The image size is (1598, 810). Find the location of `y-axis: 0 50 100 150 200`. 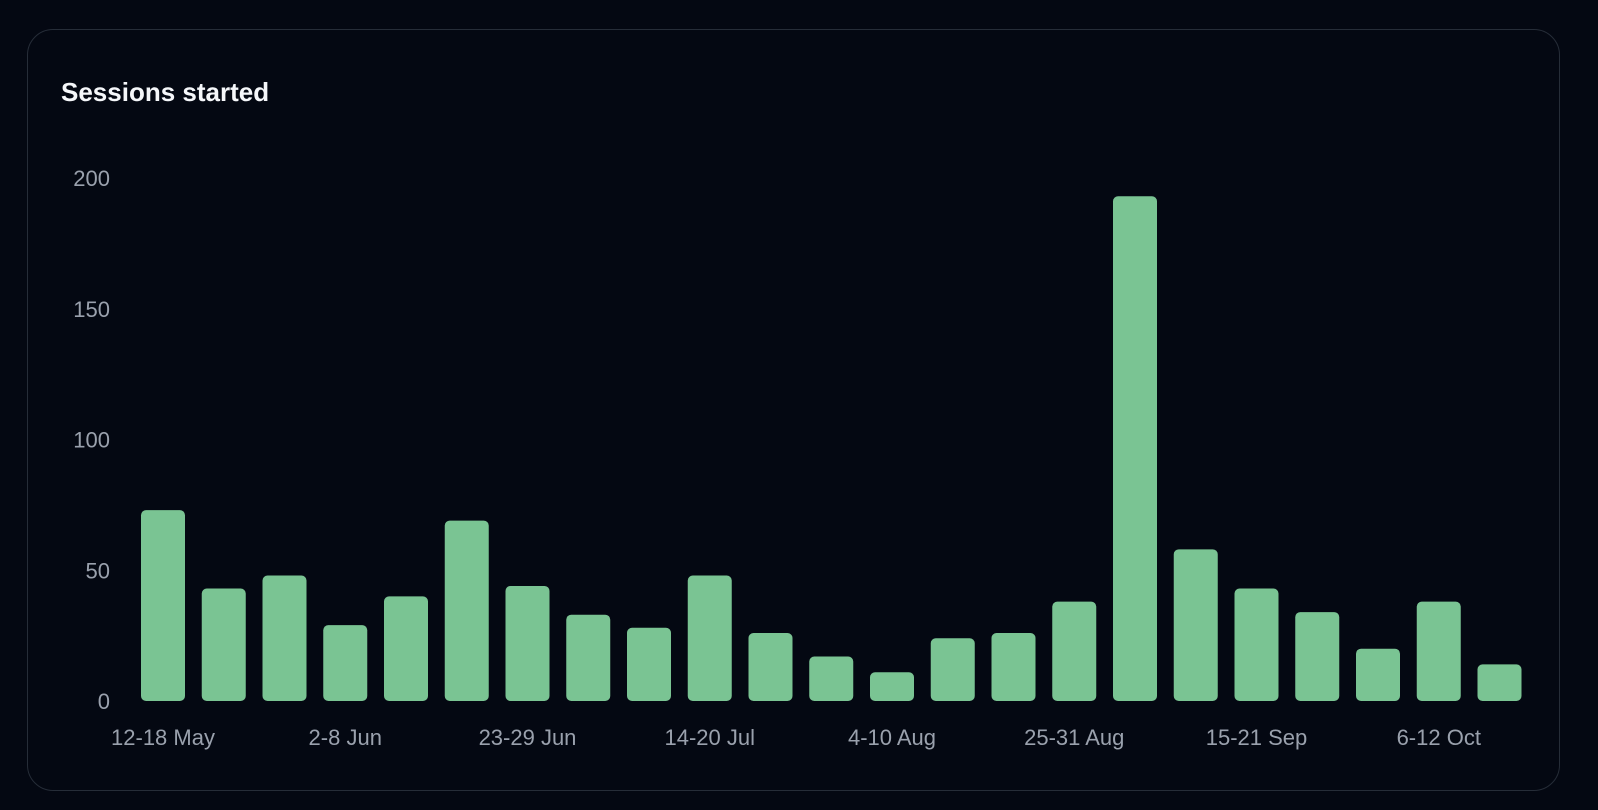

y-axis: 0 50 100 150 200 is located at coordinates (91, 440).